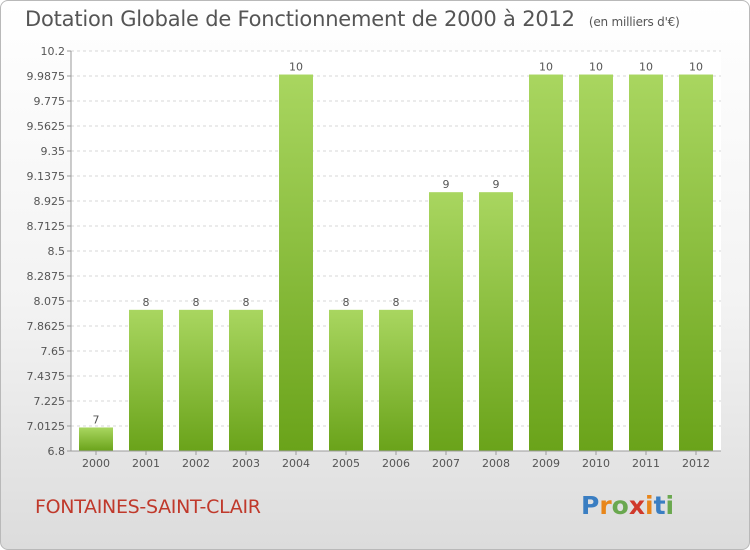  What do you see at coordinates (496, 322) in the screenshot?
I see `bar-2008` at bounding box center [496, 322].